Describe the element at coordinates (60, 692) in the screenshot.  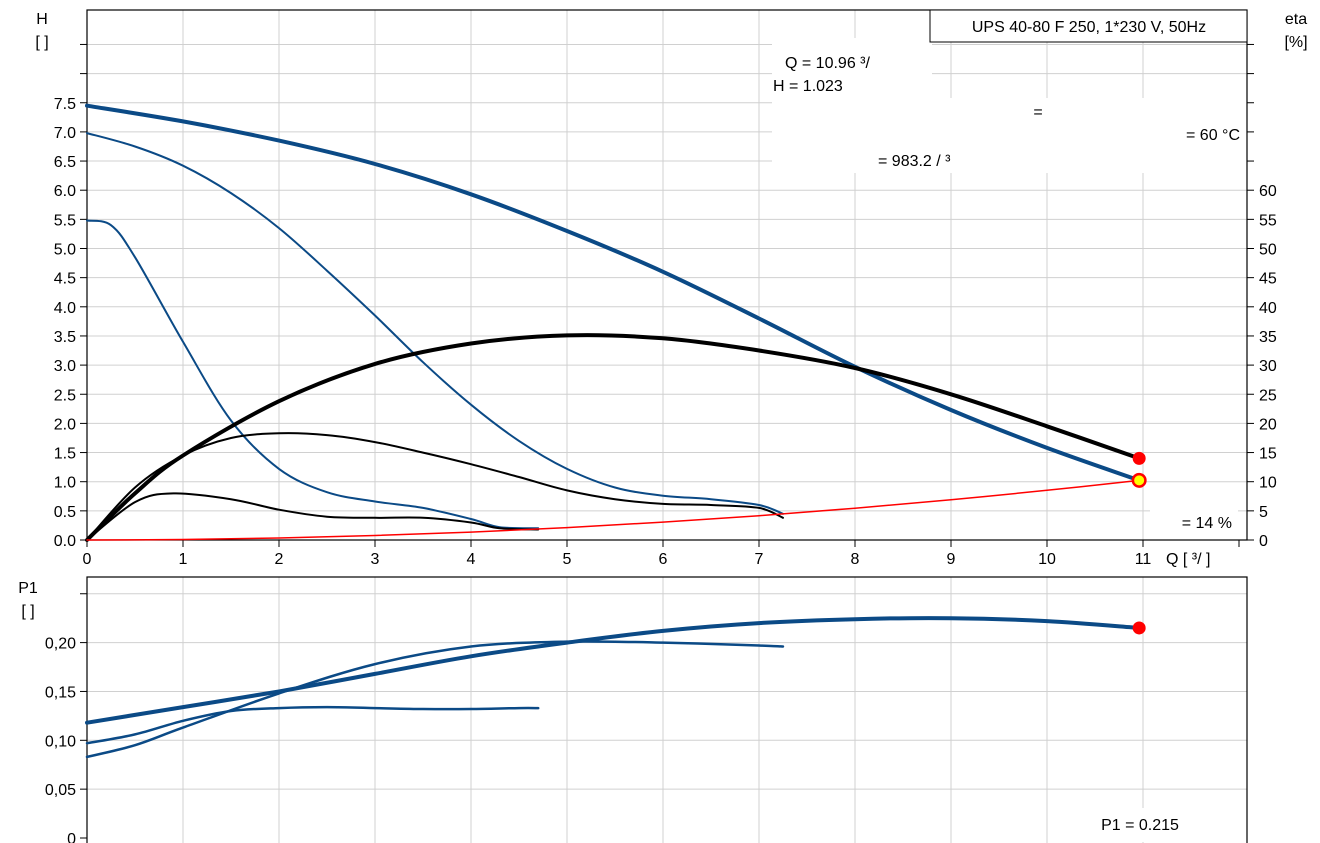
I see `p1-y-tick-label: 0,15` at that location.